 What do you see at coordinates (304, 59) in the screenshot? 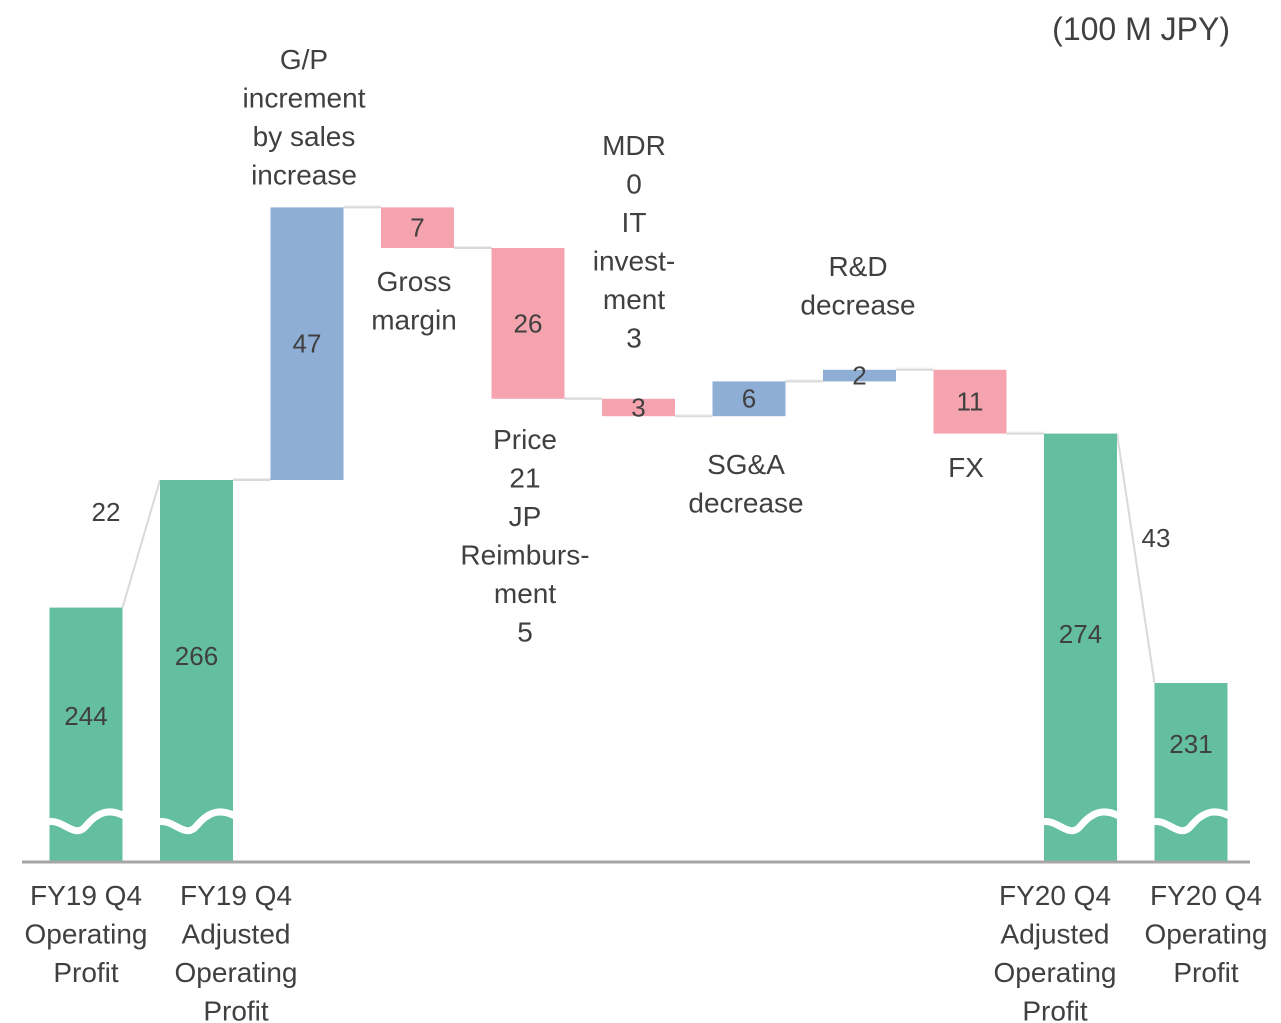
I see `annotation-label: G/P` at bounding box center [304, 59].